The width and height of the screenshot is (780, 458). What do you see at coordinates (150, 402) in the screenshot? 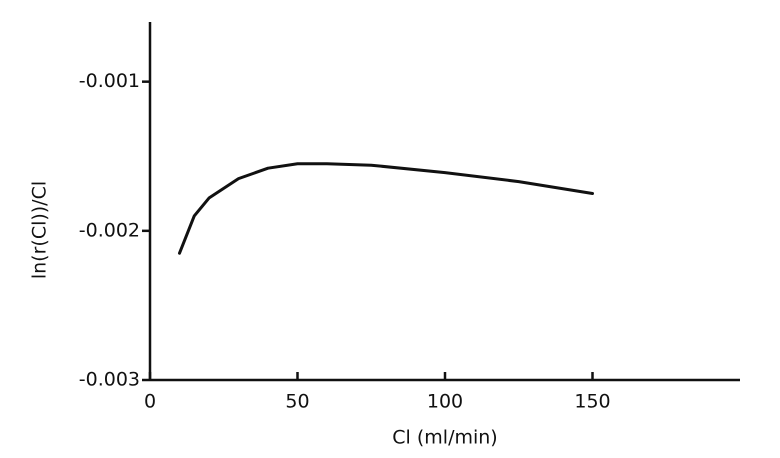
I see `x-tick-label: 0` at bounding box center [150, 402].